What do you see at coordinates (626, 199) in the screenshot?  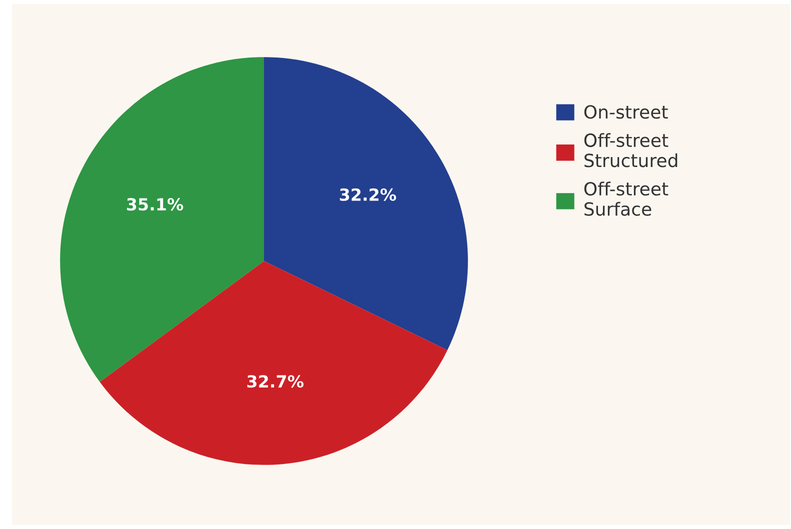 I see `legend-label: Off-street Surface` at bounding box center [626, 199].